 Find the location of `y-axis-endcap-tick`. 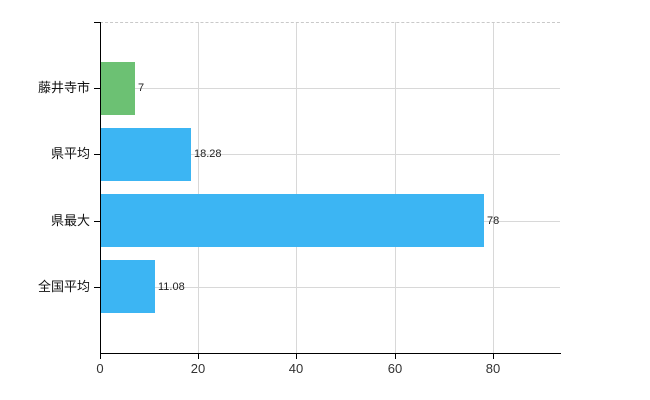

y-axis-endcap-tick is located at coordinates (97, 22).